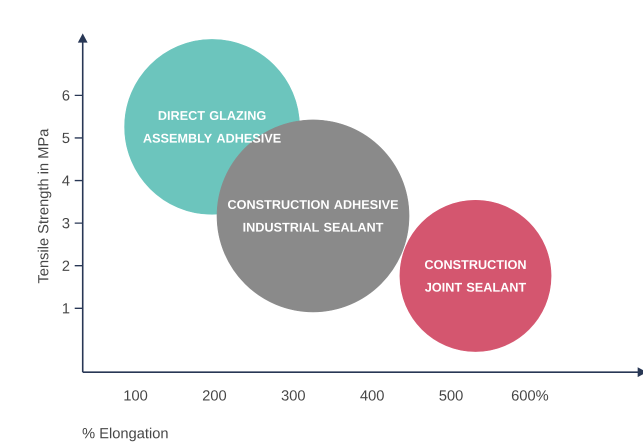  What do you see at coordinates (66, 265) in the screenshot?
I see `y-tick-label: 2` at bounding box center [66, 265].